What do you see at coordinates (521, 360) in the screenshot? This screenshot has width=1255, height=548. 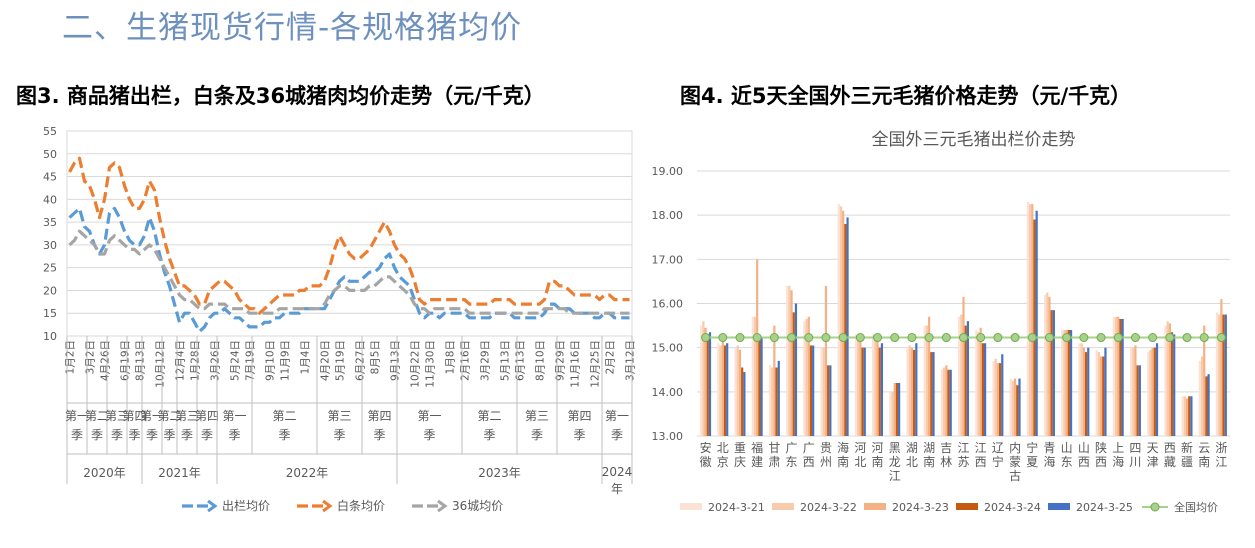 I see `x-tick-label: 6月13日` at bounding box center [521, 360].